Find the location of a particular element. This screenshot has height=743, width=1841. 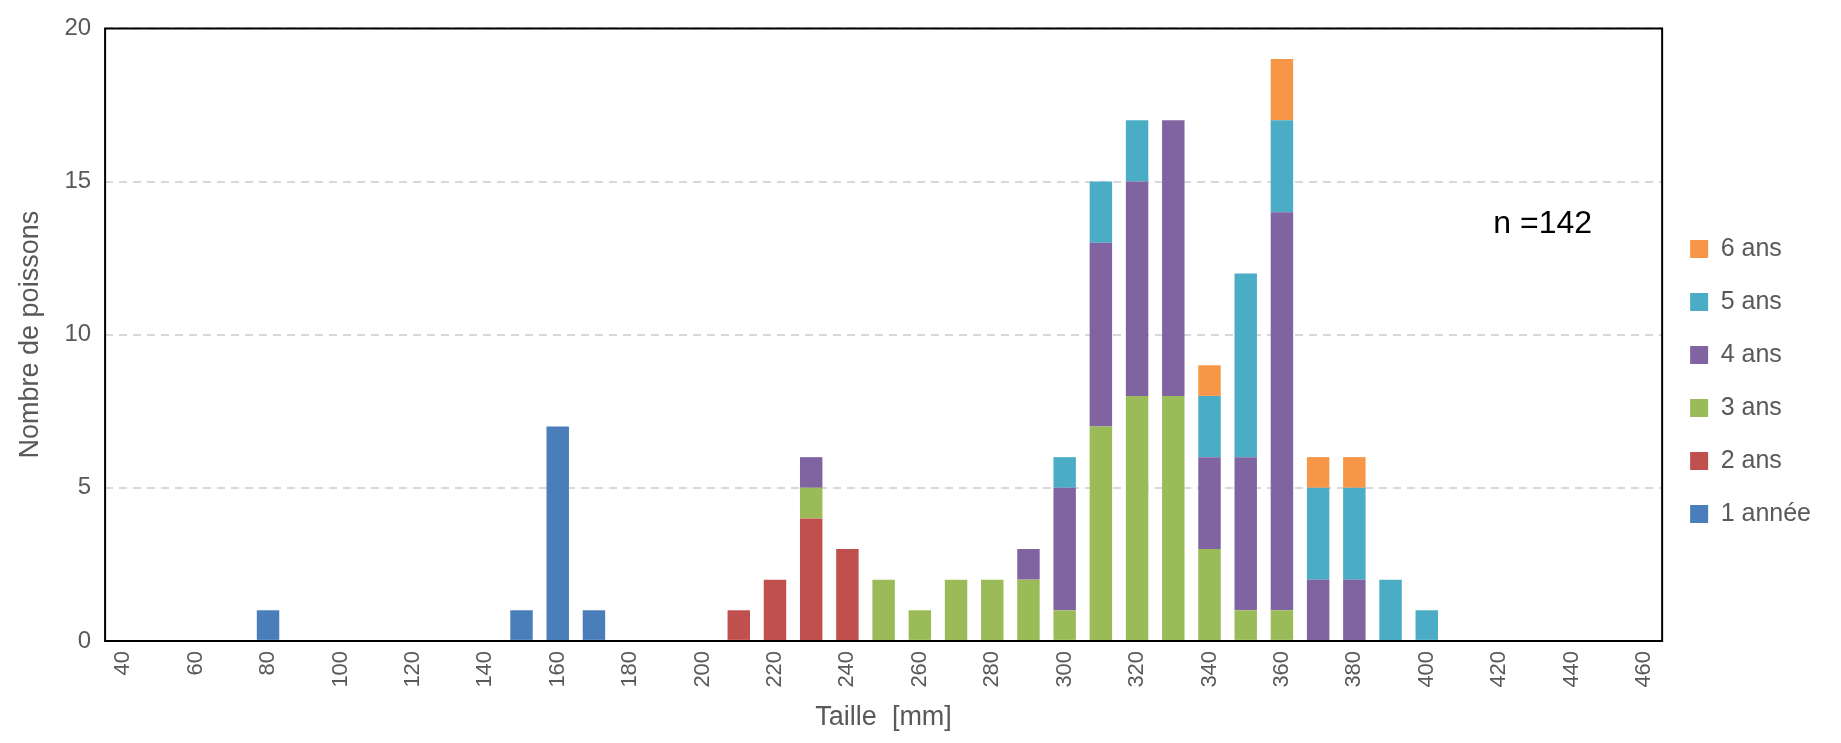

x-axis-title: Taille [mm] is located at coordinates (883, 716).